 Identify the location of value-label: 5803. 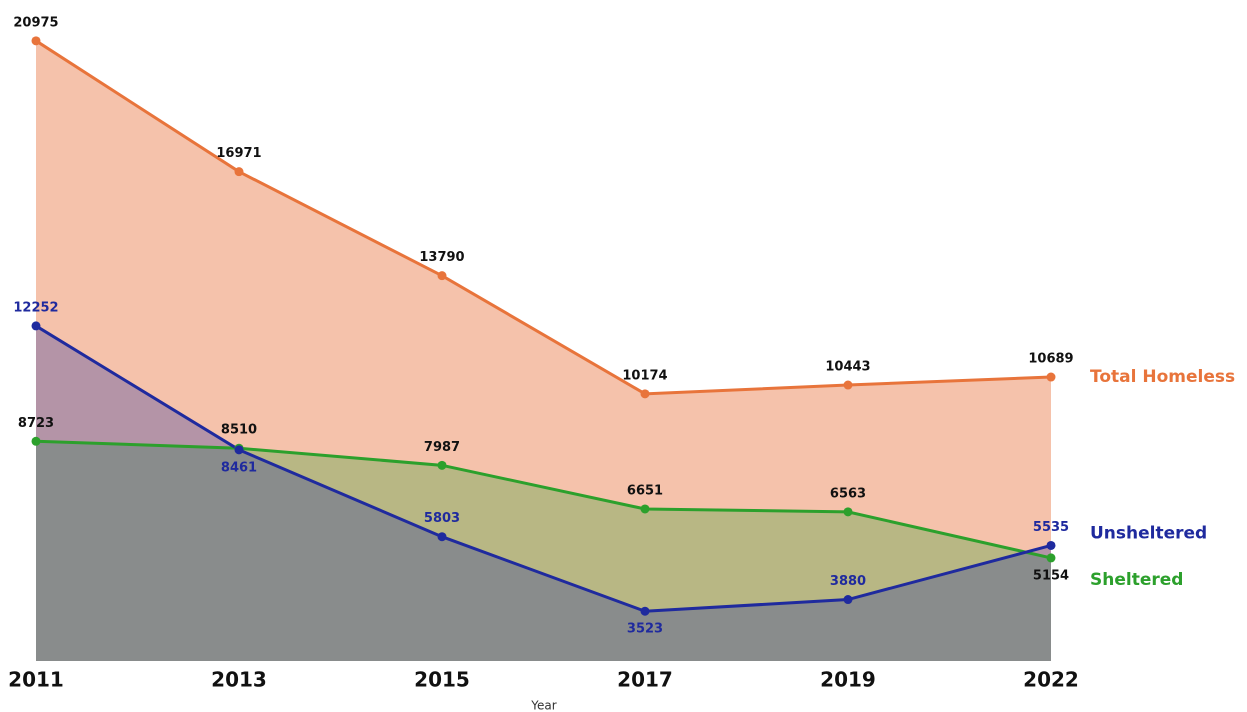
(442, 518).